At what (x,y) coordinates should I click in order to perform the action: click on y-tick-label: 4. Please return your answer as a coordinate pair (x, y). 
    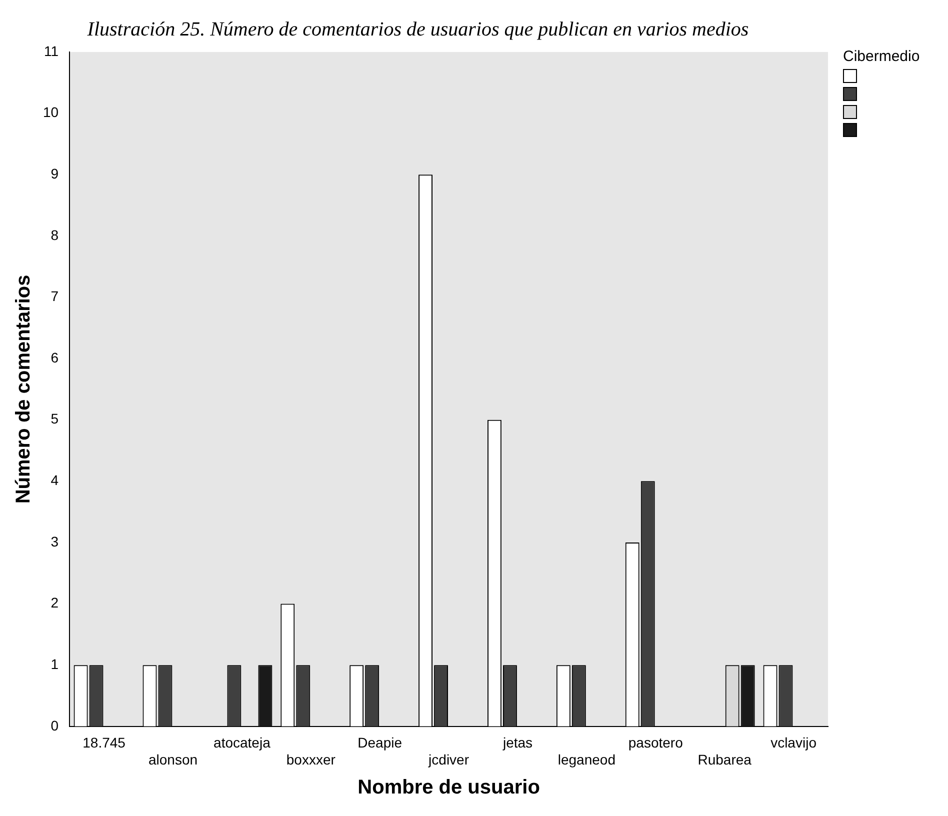
    Looking at the image, I should click on (54, 480).